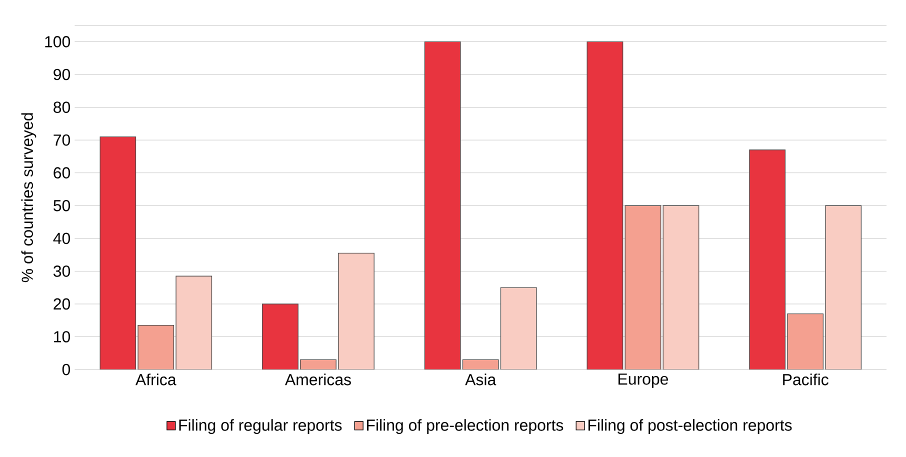  Describe the element at coordinates (62, 74) in the screenshot. I see `y-tick-label: 90` at that location.